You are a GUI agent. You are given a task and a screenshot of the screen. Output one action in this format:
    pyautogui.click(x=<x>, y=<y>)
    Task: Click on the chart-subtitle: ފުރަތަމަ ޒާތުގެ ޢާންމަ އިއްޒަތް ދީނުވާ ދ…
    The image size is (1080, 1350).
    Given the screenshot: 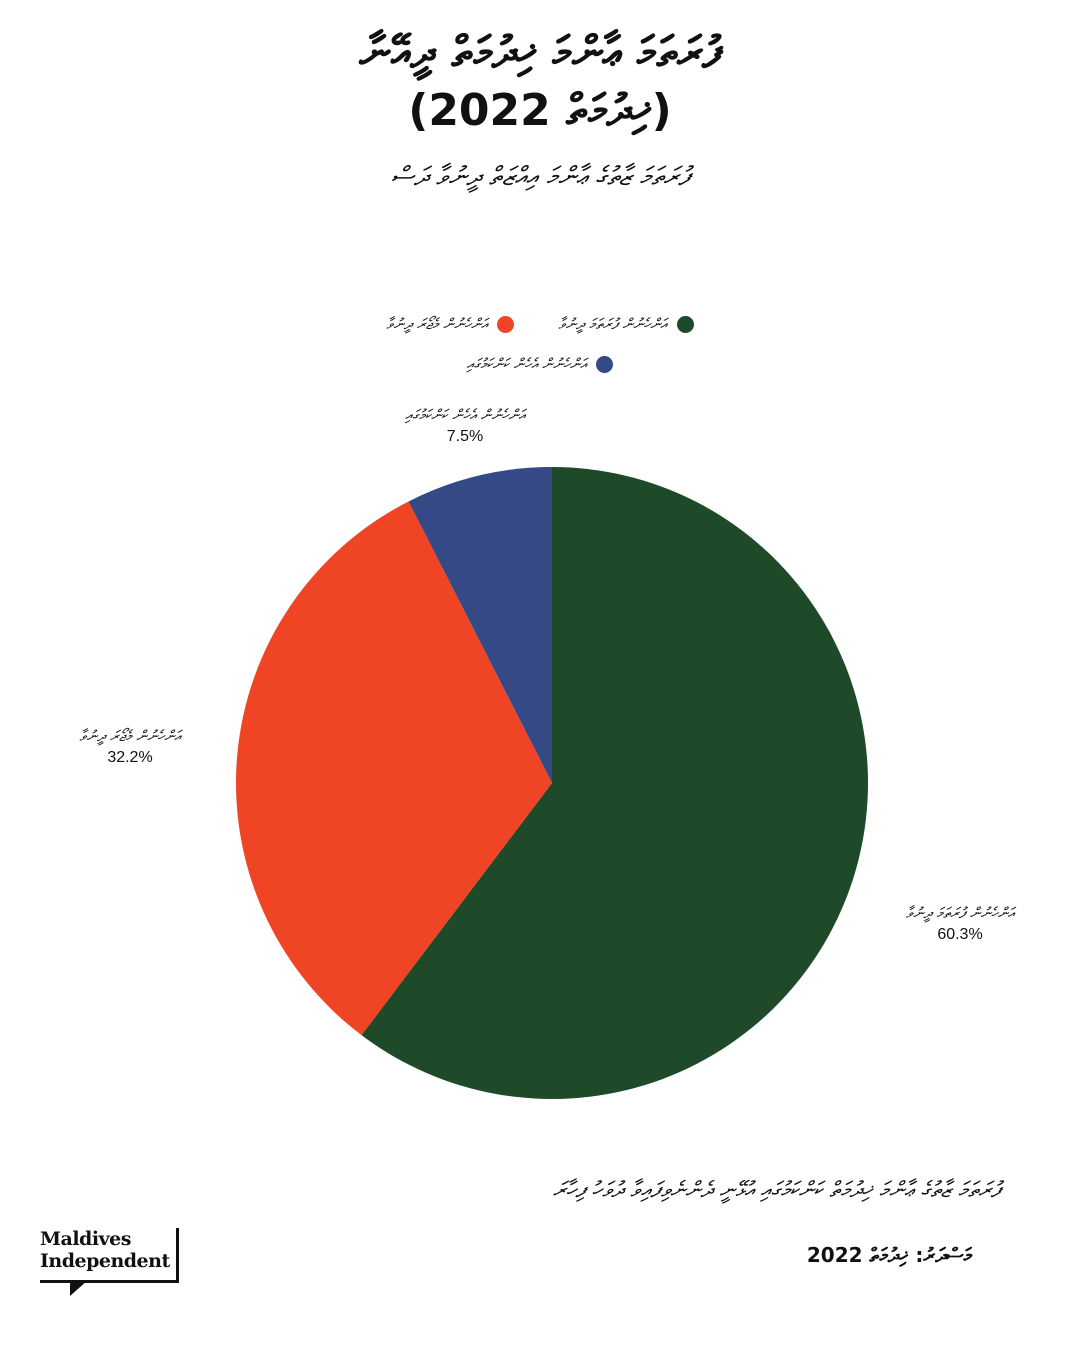 What is the action you would take?
    pyautogui.click(x=540, y=177)
    